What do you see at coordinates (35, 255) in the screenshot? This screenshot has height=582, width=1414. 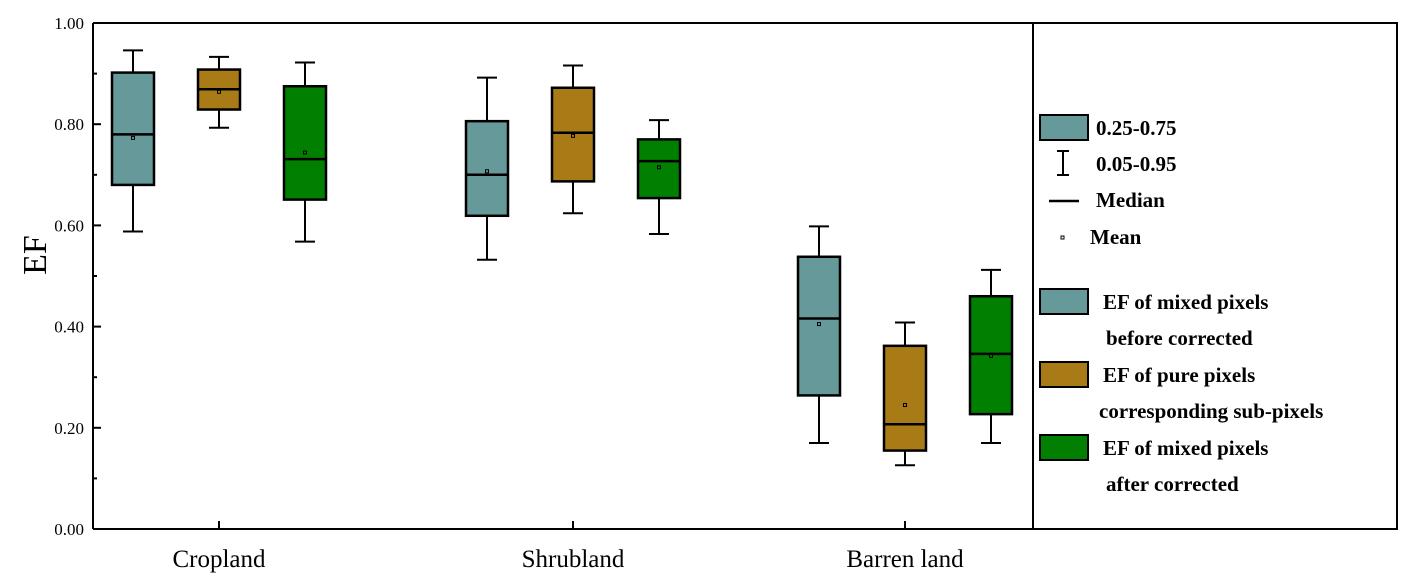 I see `y-axis-label: EF` at bounding box center [35, 255].